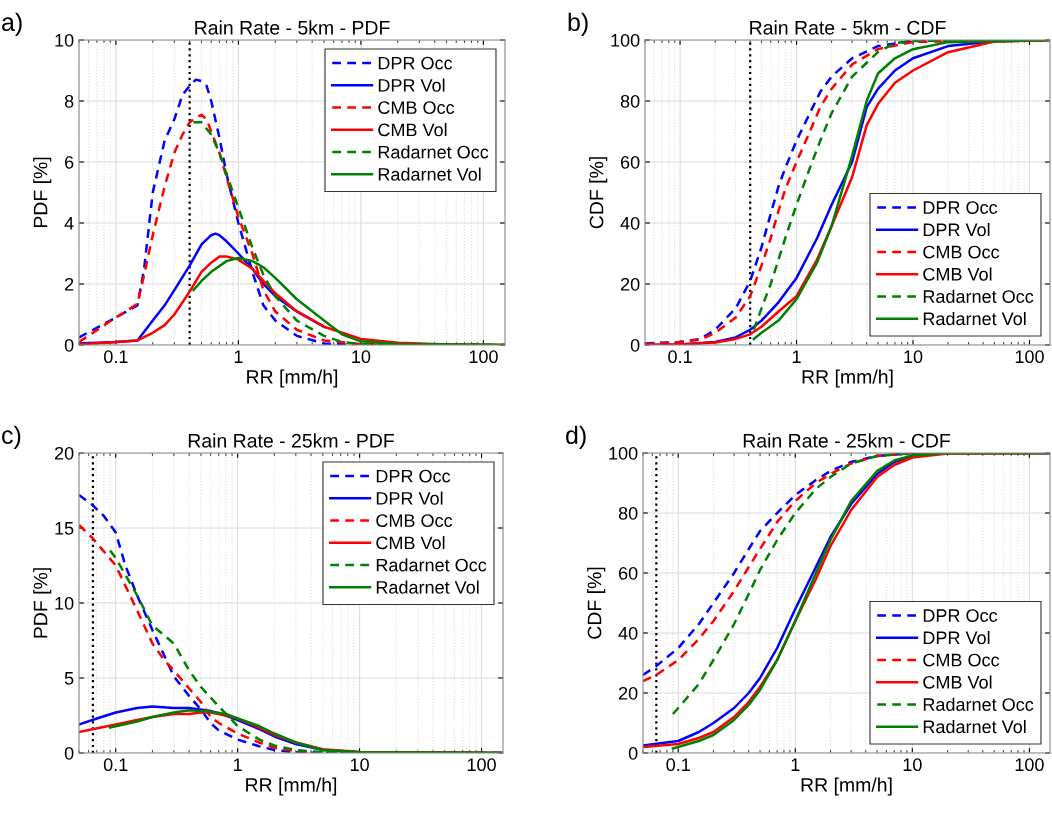 The width and height of the screenshot is (1052, 824). I want to click on chart-title: Rain Rate - 25km - PDF, so click(291, 440).